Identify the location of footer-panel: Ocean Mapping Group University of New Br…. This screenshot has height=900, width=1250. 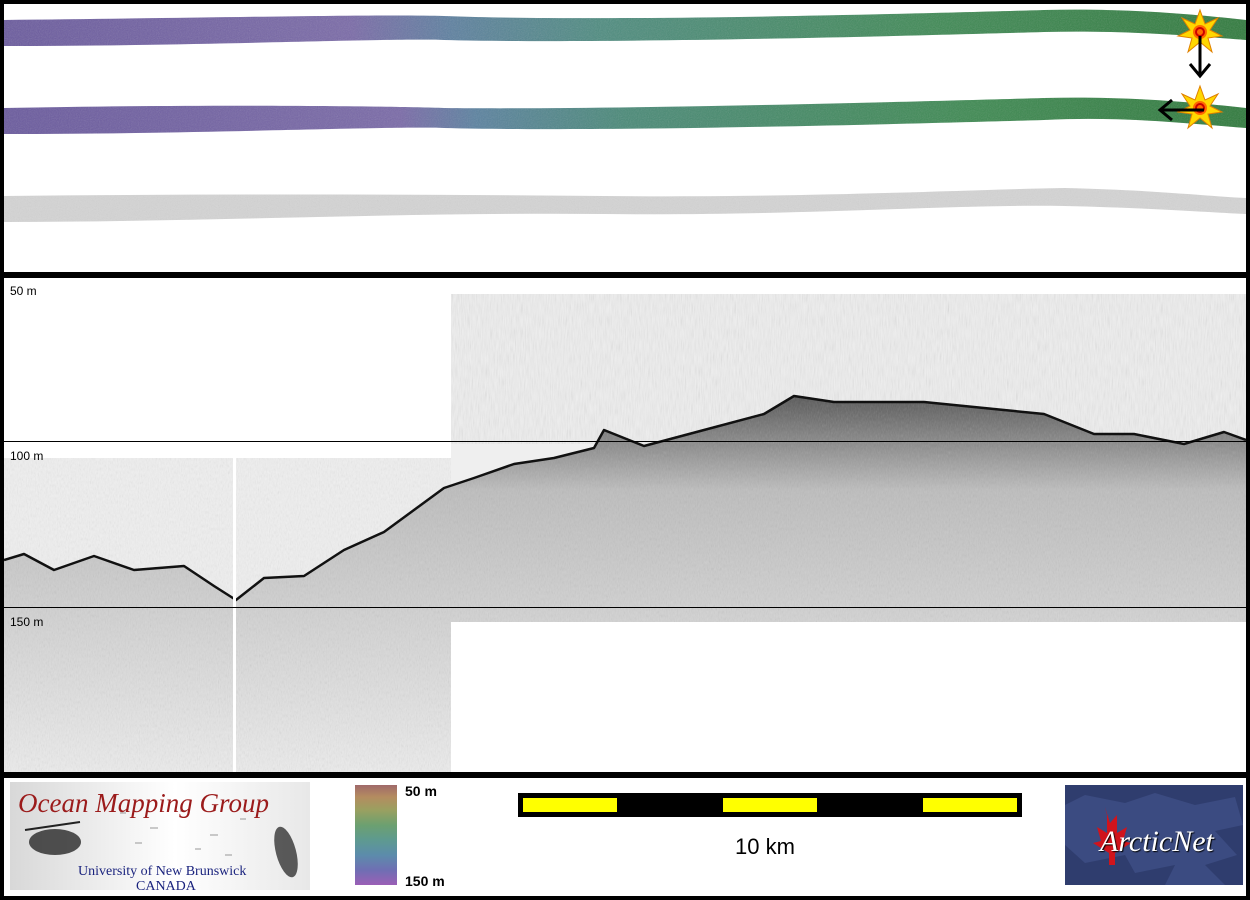
(625, 837).